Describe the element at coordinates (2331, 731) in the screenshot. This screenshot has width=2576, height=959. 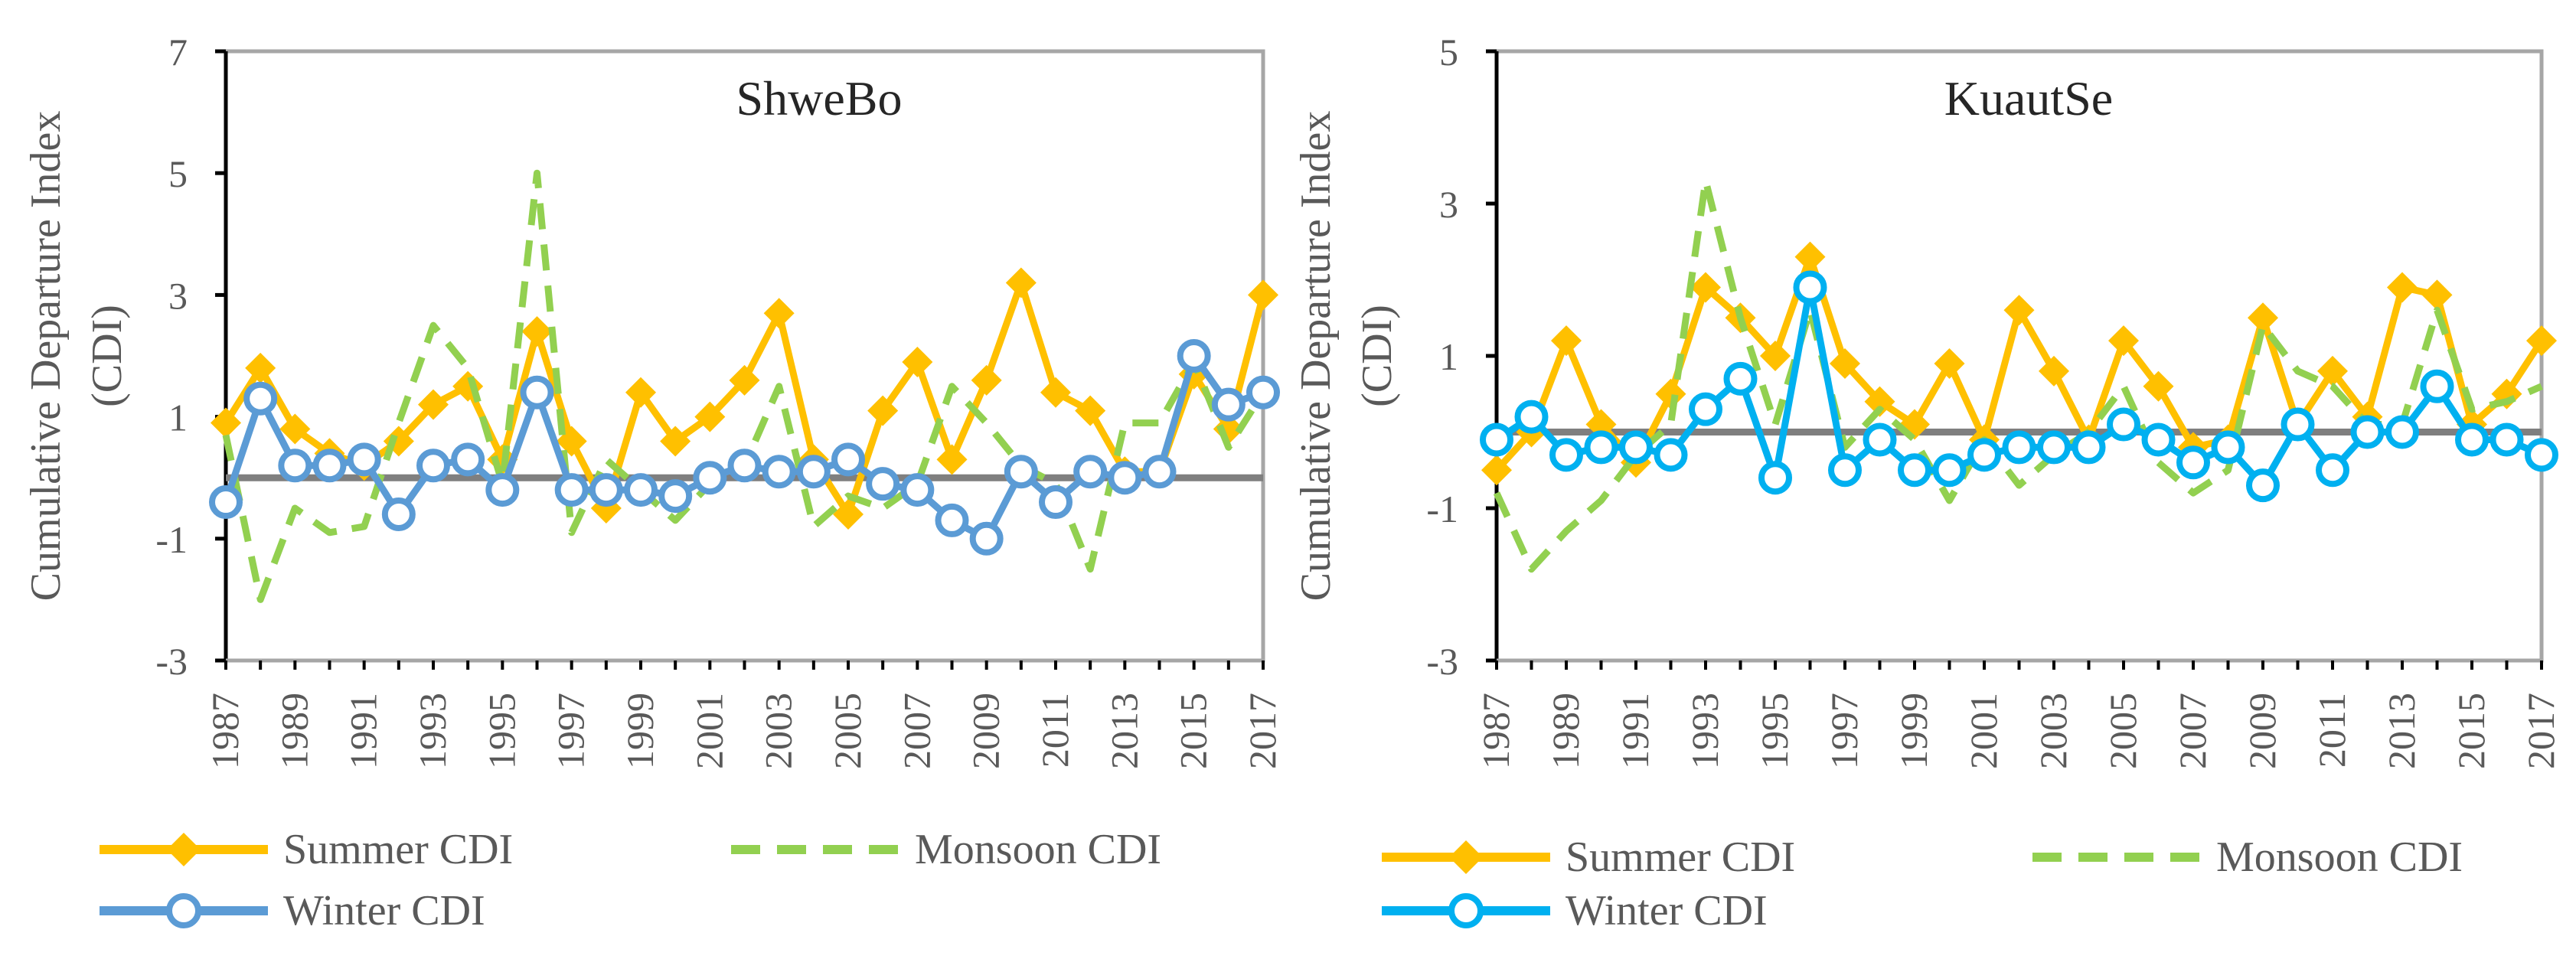
I see `x-tick-label: 2011` at that location.